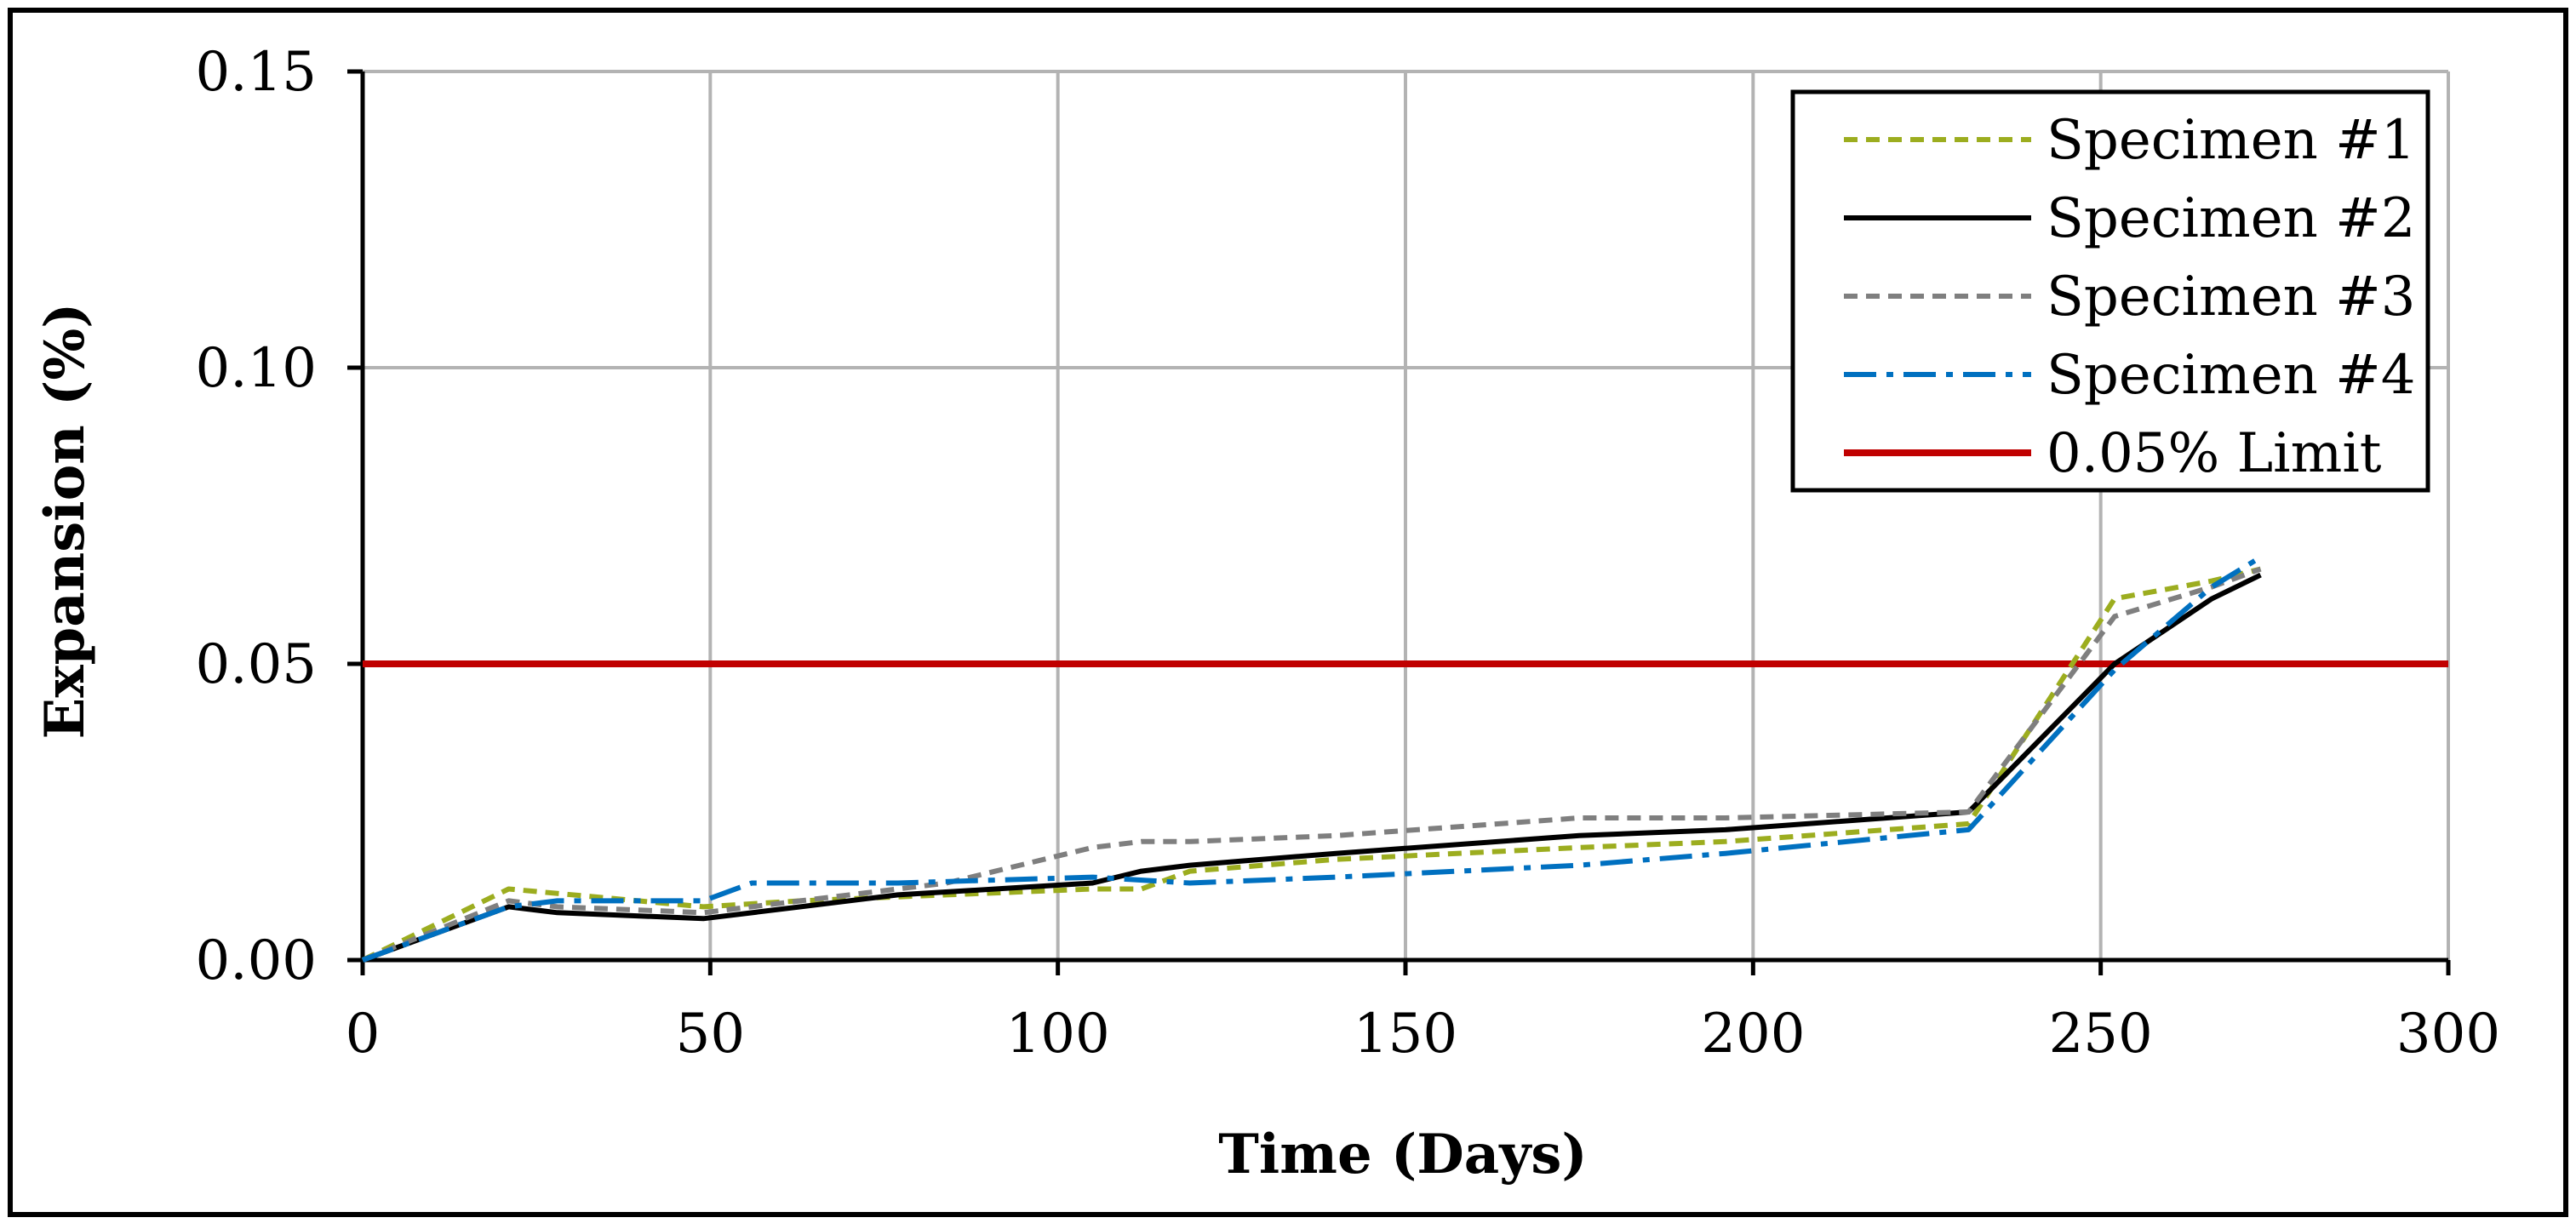 The image size is (2576, 1229). Describe the element at coordinates (2231, 298) in the screenshot. I see `legend-label: Specimen #3` at that location.